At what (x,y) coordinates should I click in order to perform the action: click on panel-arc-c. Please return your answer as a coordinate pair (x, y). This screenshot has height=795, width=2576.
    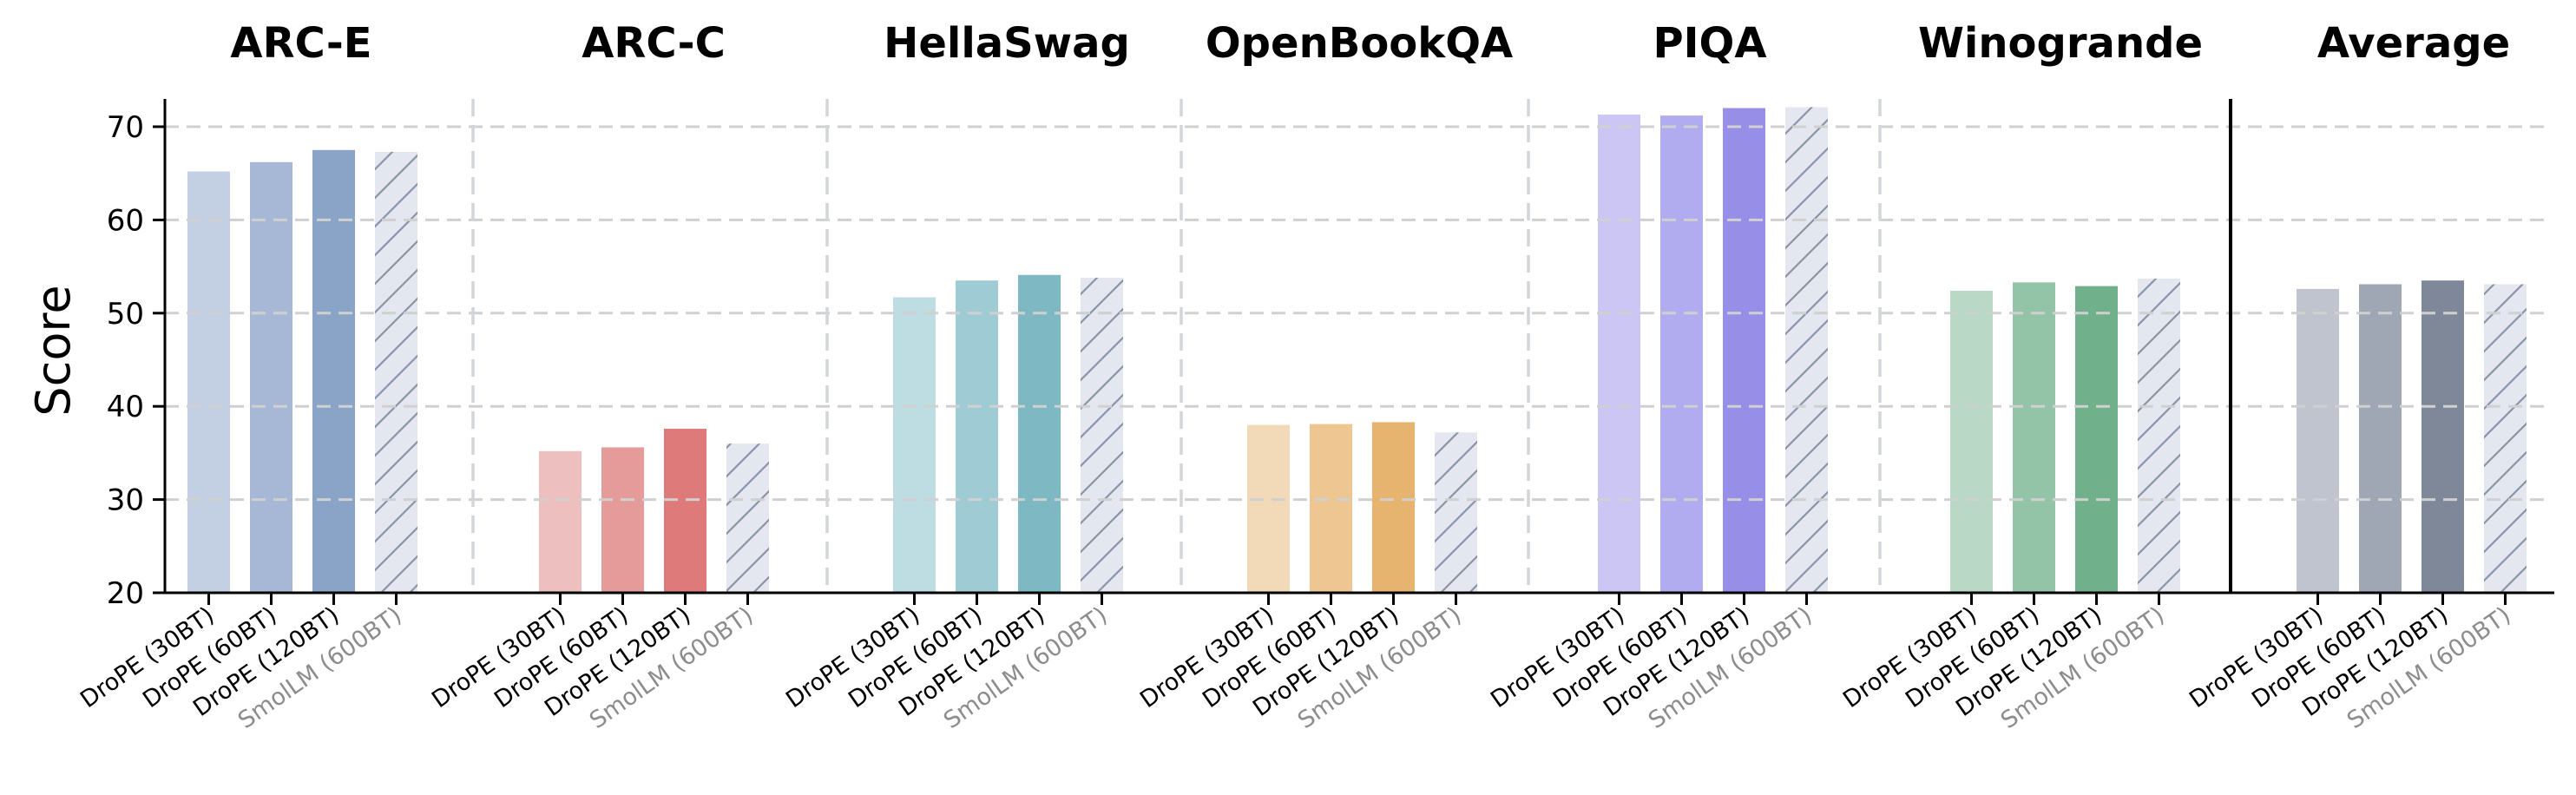
    Looking at the image, I should click on (654, 510).